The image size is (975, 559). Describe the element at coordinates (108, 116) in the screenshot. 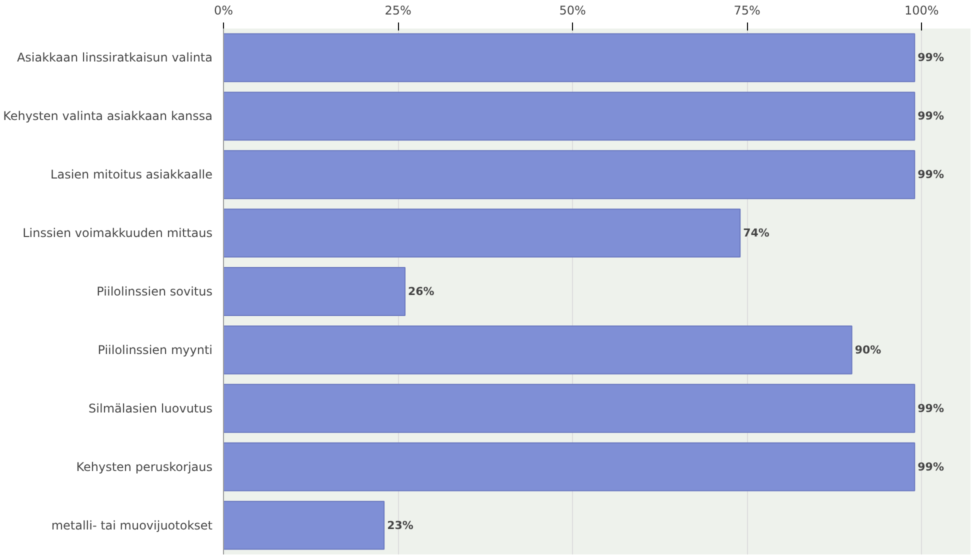

I see `y-tick-label: Kehysten valinta asiakkaan kanssa` at that location.